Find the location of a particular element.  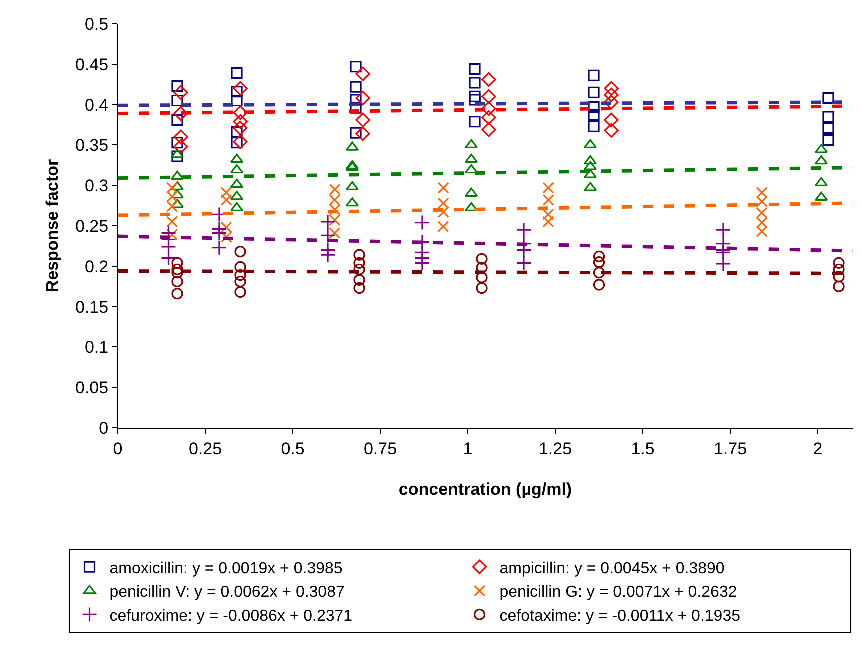

y-tick-label: 0.25 is located at coordinates (92, 226).